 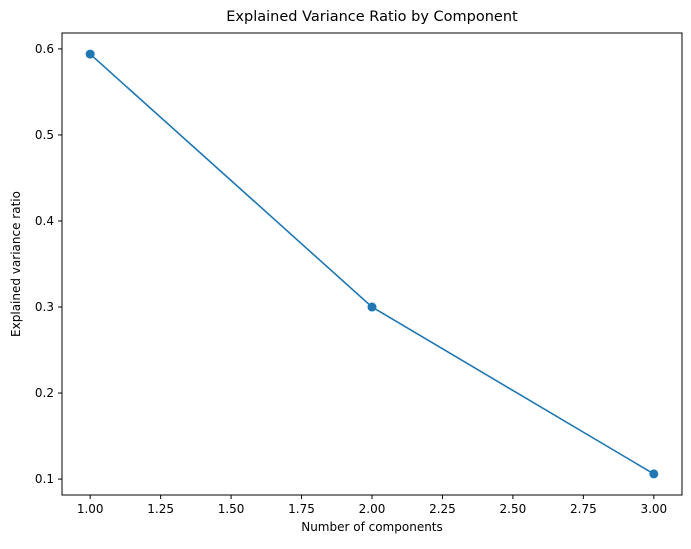 What do you see at coordinates (44, 307) in the screenshot?
I see `y-tick-label: 0.3` at bounding box center [44, 307].